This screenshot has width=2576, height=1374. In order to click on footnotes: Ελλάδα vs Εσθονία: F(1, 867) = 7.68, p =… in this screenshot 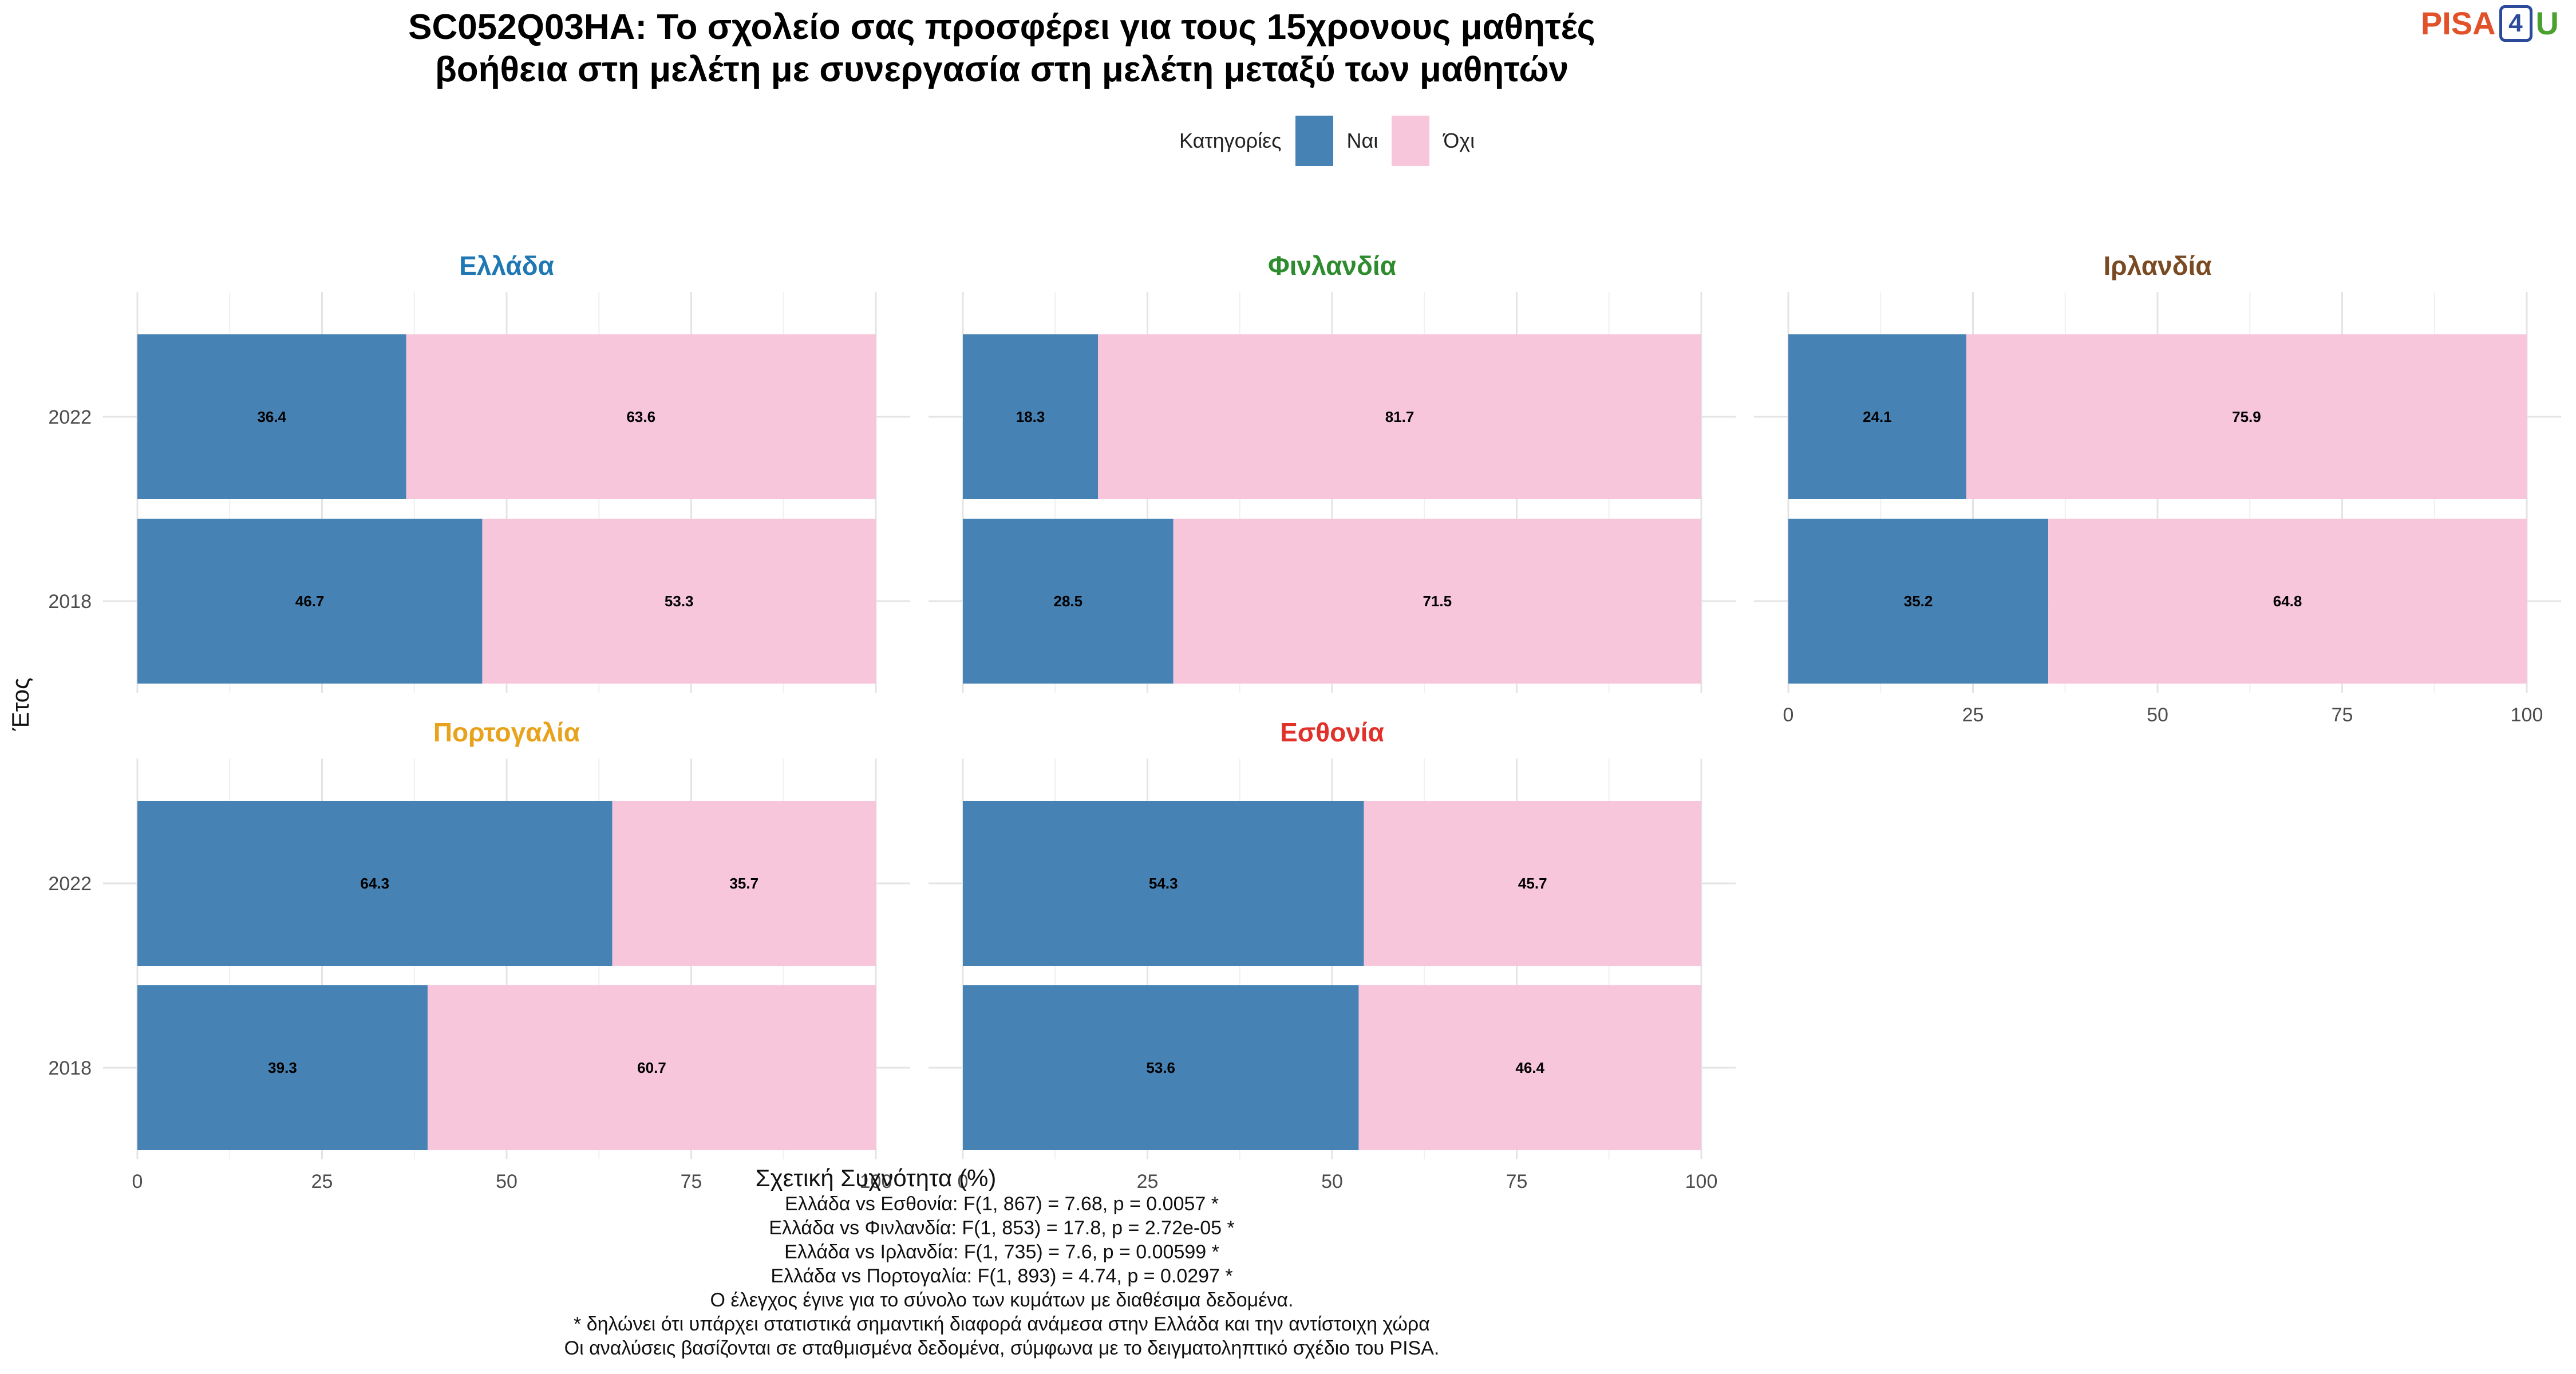, I will do `click(1002, 1276)`.